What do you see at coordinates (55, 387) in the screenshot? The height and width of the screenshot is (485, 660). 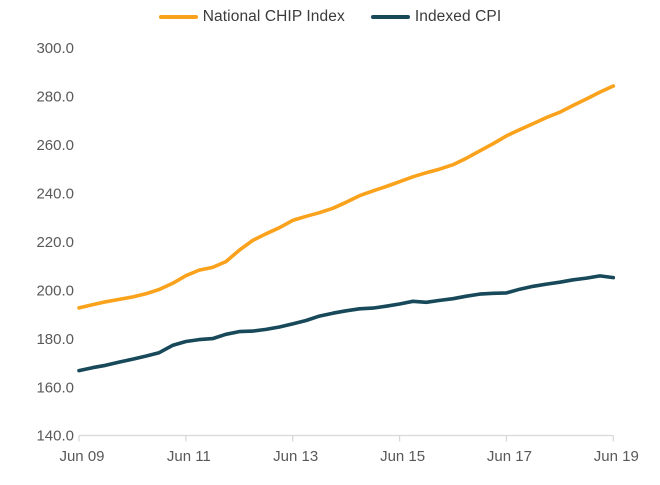 I see `y-axis-tick-label: 160.0` at bounding box center [55, 387].